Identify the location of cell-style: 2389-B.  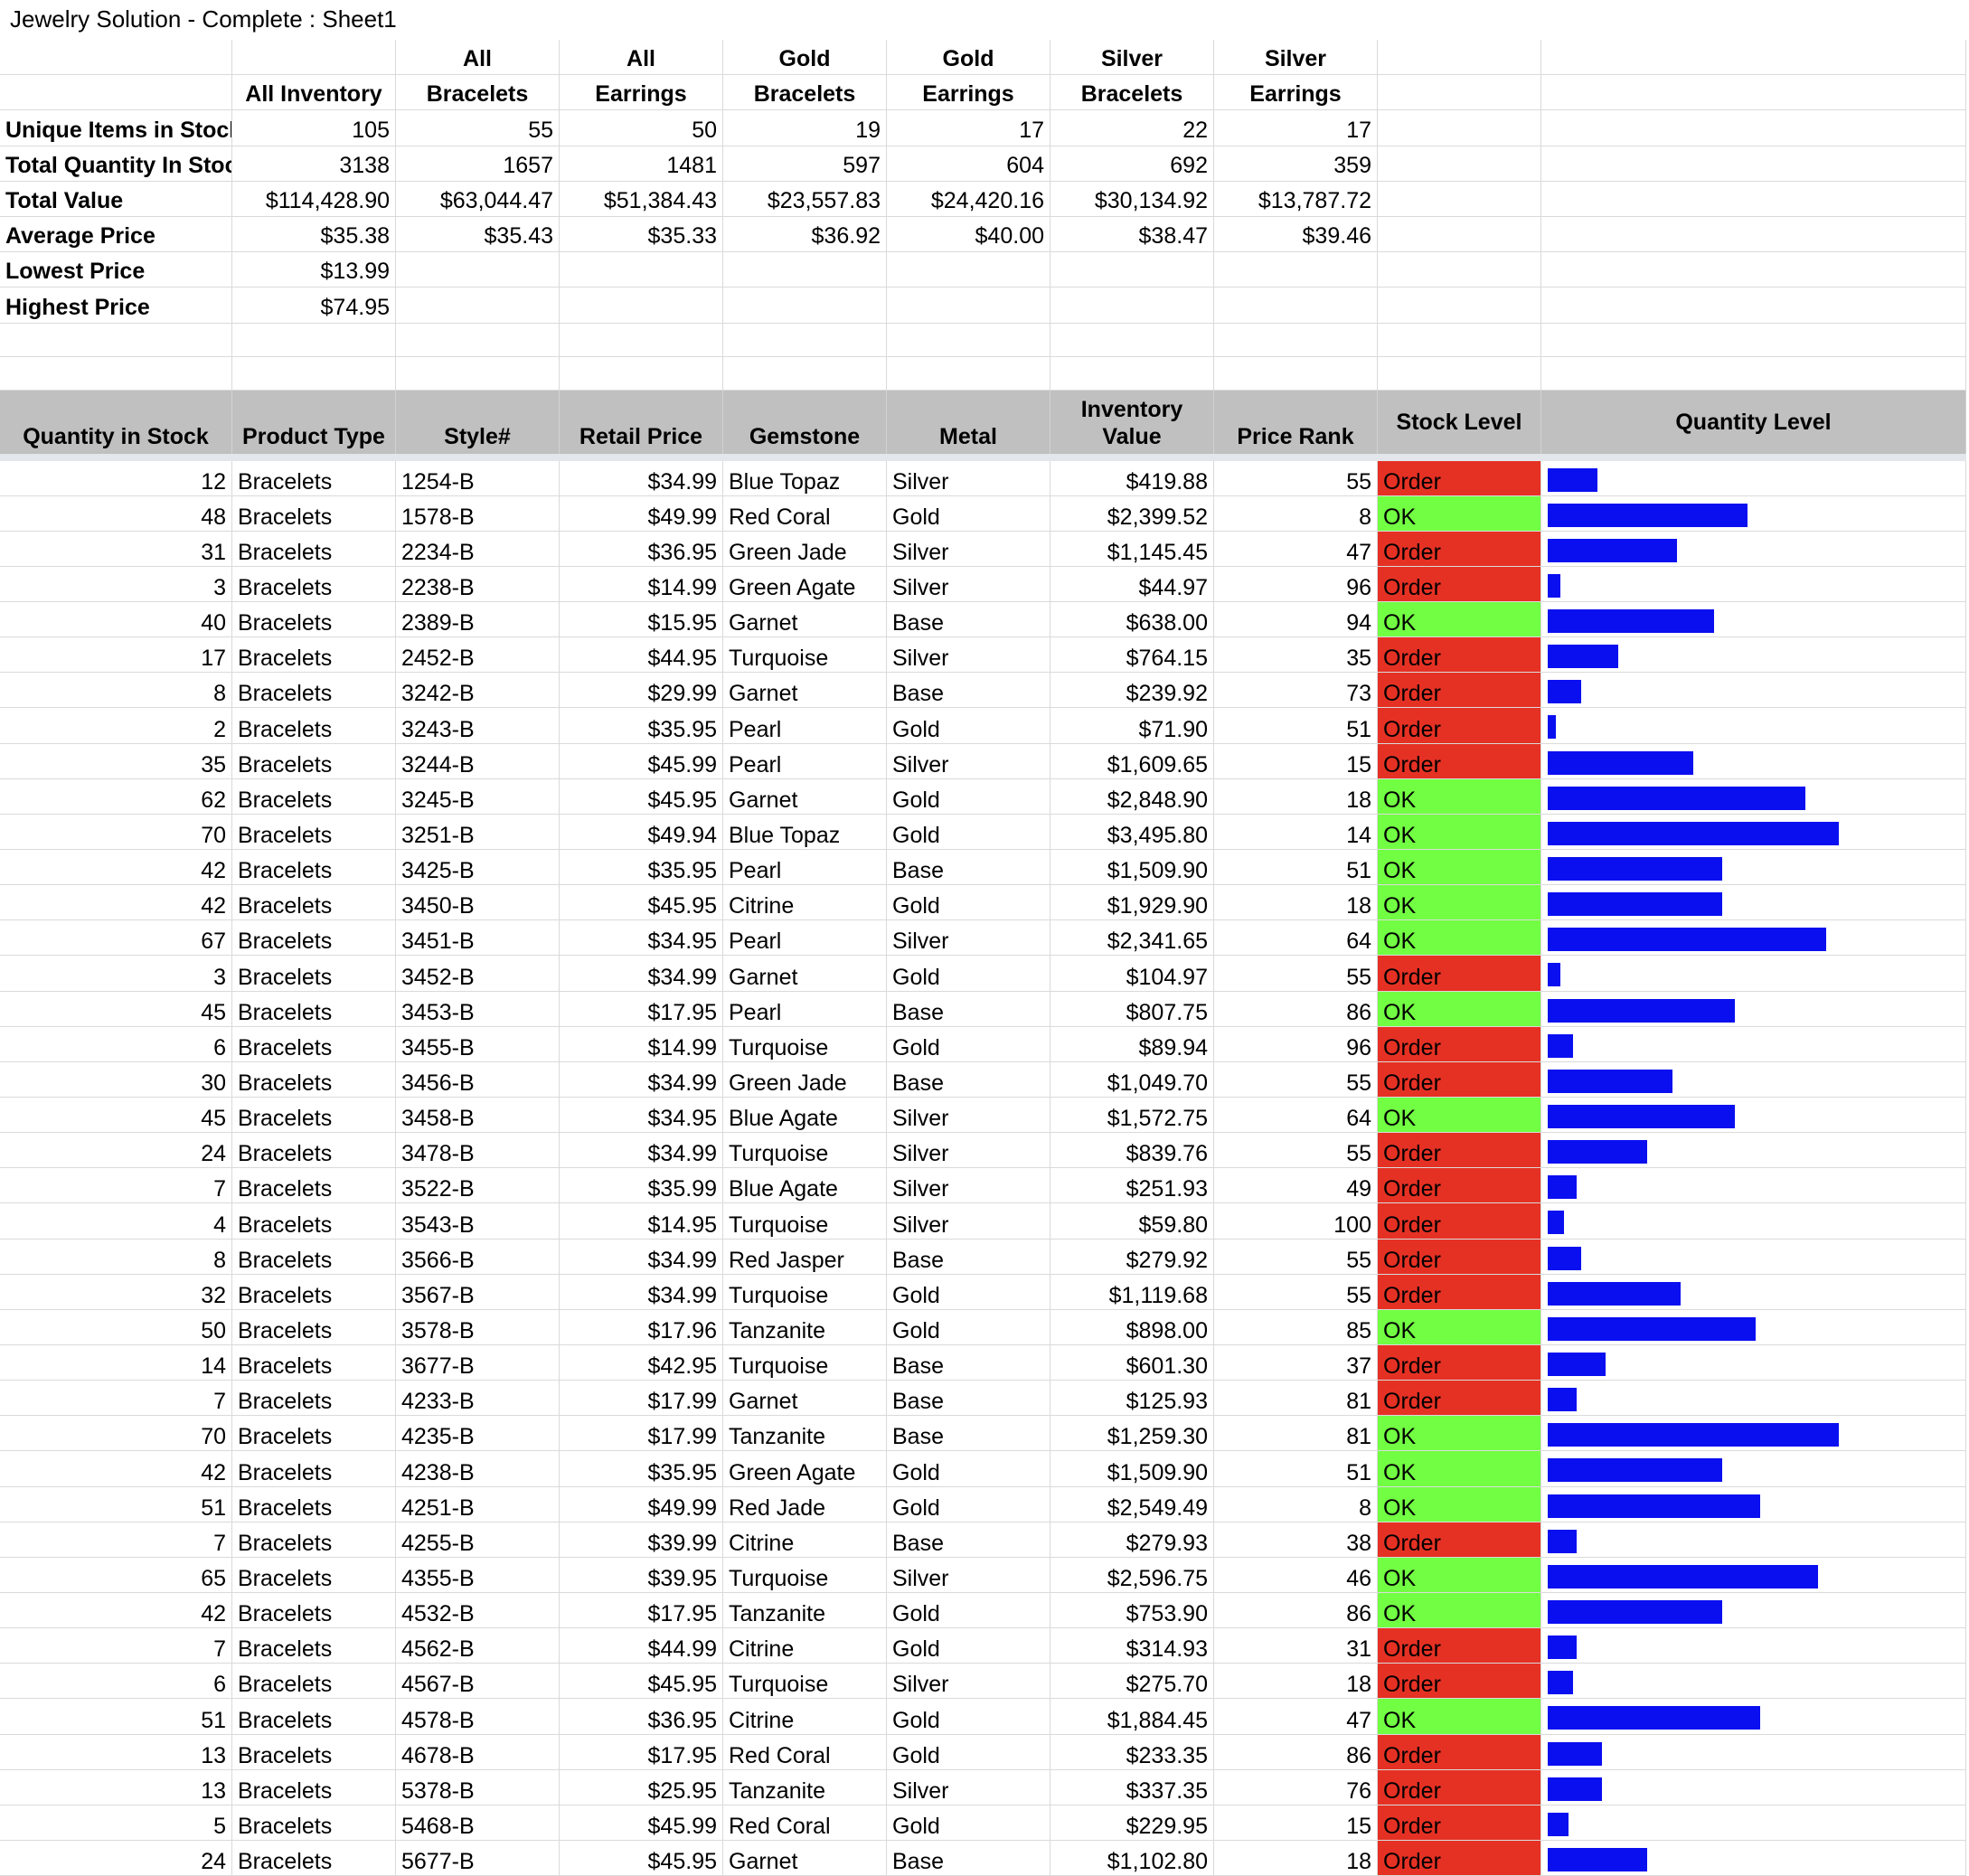
(478, 619).